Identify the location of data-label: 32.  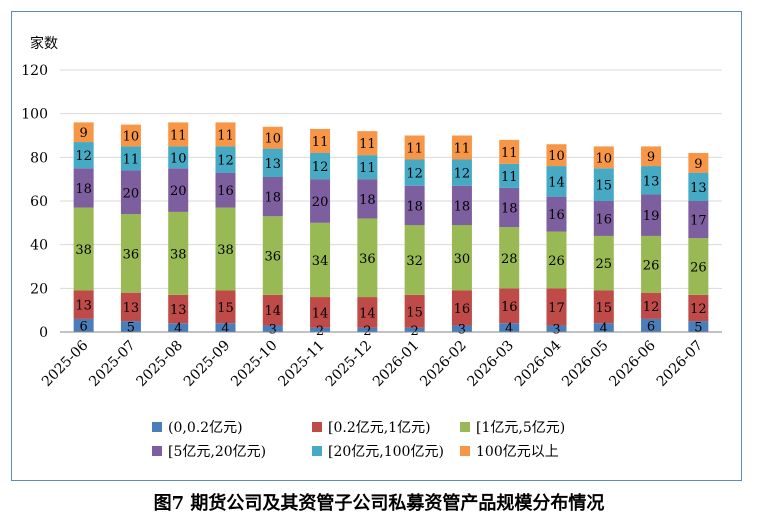
(414, 261).